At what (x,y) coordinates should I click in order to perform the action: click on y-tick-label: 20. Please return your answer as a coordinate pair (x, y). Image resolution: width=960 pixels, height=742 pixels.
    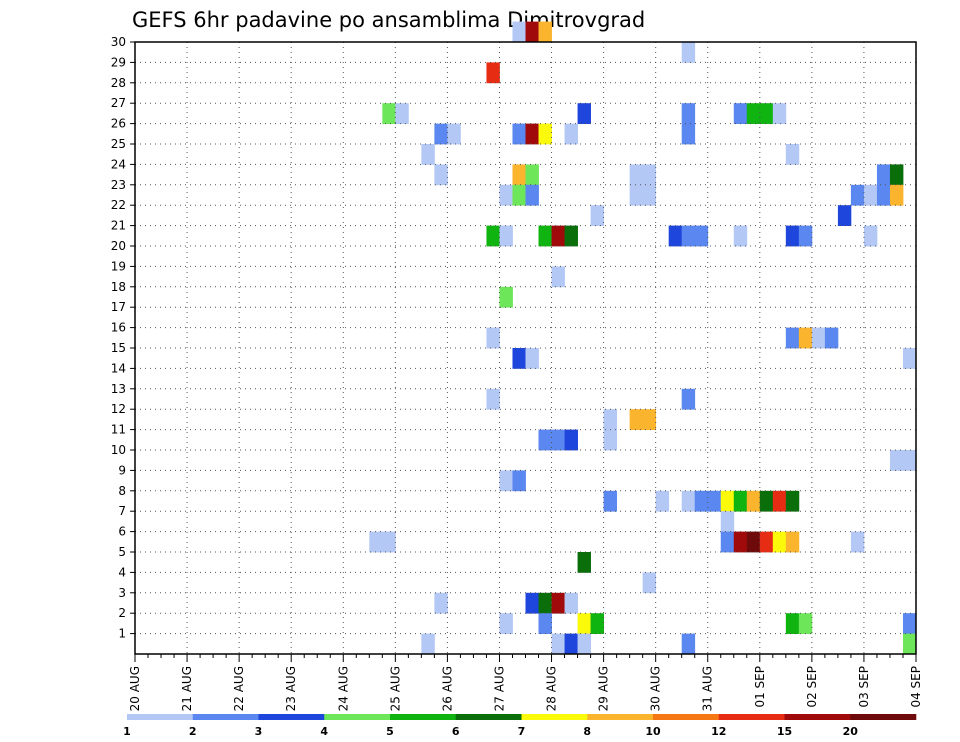
    Looking at the image, I should click on (118, 246).